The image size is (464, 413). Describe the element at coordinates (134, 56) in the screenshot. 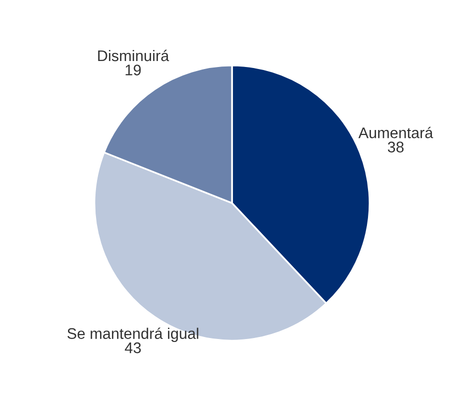

I see `slice-label: Disminuirá` at that location.